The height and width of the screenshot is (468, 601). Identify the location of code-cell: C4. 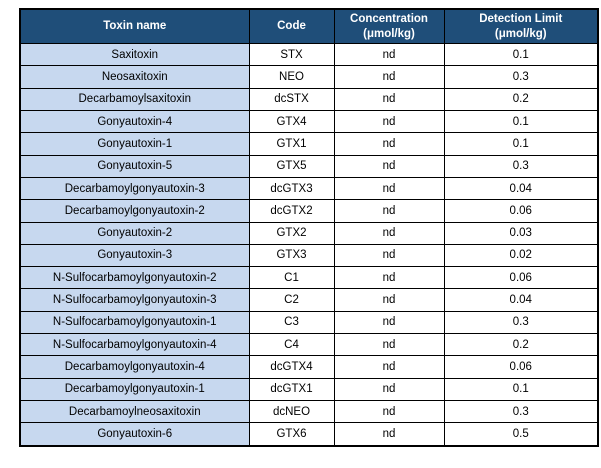
(291, 345).